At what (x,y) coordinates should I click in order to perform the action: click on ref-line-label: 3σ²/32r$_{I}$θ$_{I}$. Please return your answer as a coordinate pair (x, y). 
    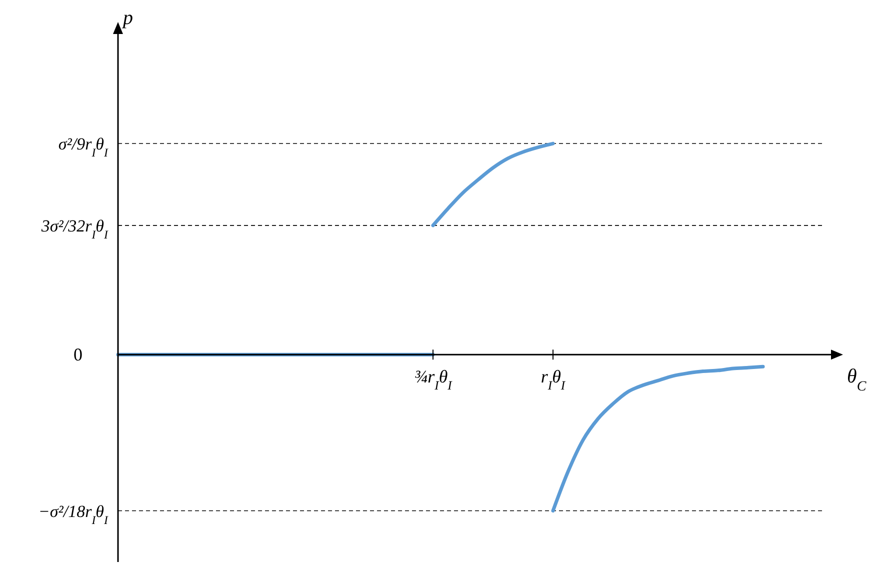
    Looking at the image, I should click on (75, 229).